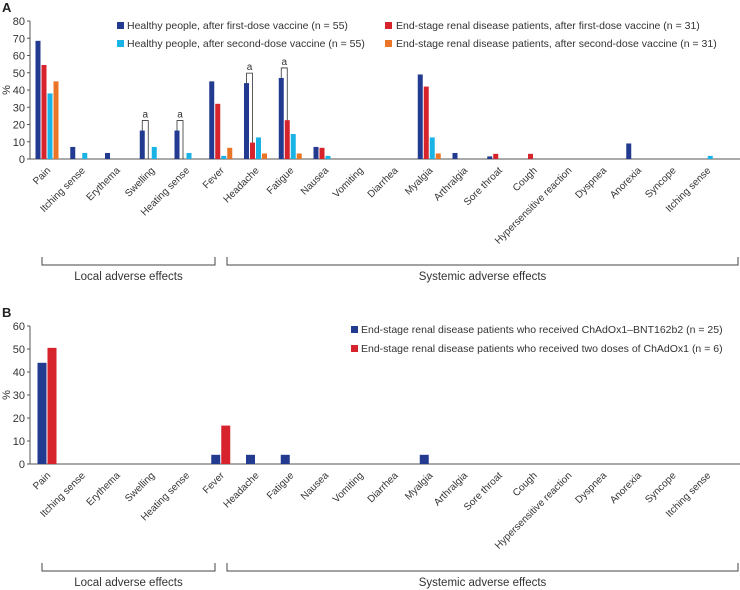  What do you see at coordinates (73, 152) in the screenshot?
I see `bar-a-s0-c1` at bounding box center [73, 152].